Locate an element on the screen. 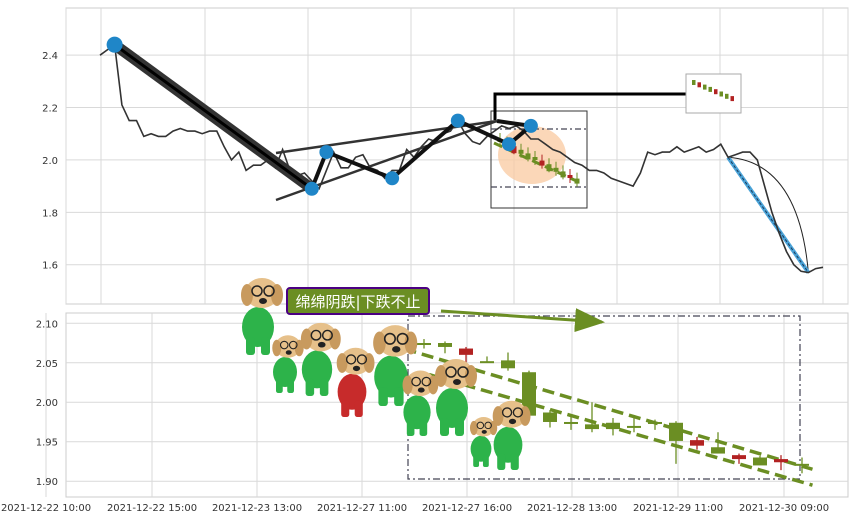 Image resolution: width=854 pixels, height=520 pixels. annotation-callout: 绵绵阴跌|下跌不止 is located at coordinates (445, 310).